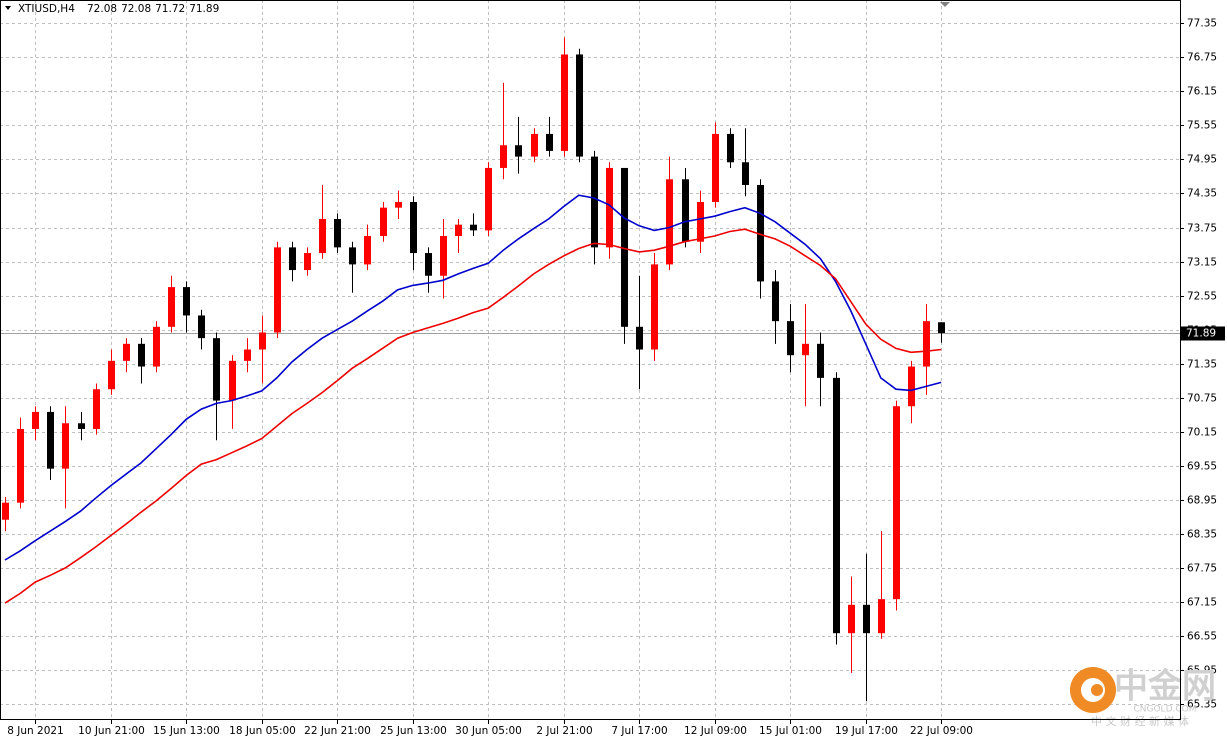 The height and width of the screenshot is (741, 1227). What do you see at coordinates (1202, 603) in the screenshot?
I see `y-tick-label: 67.15` at bounding box center [1202, 603].